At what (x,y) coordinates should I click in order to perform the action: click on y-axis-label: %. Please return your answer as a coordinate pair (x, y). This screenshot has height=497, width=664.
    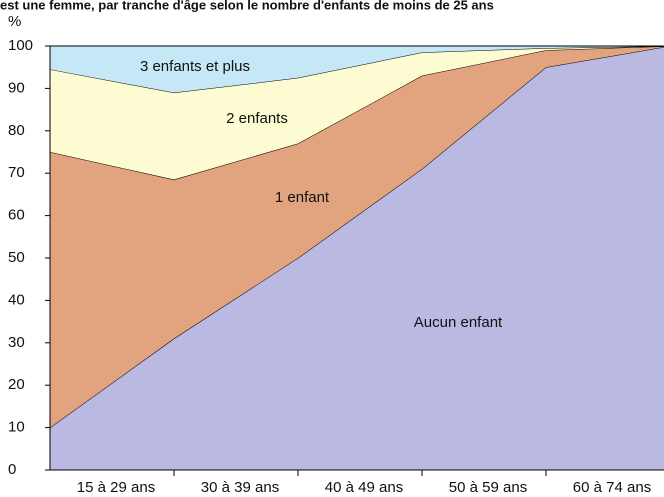
    Looking at the image, I should click on (14, 21).